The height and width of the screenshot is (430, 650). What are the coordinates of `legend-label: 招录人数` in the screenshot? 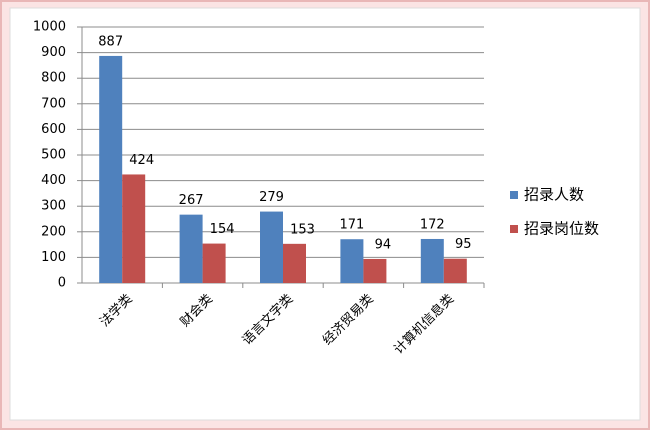 It's located at (554, 195).